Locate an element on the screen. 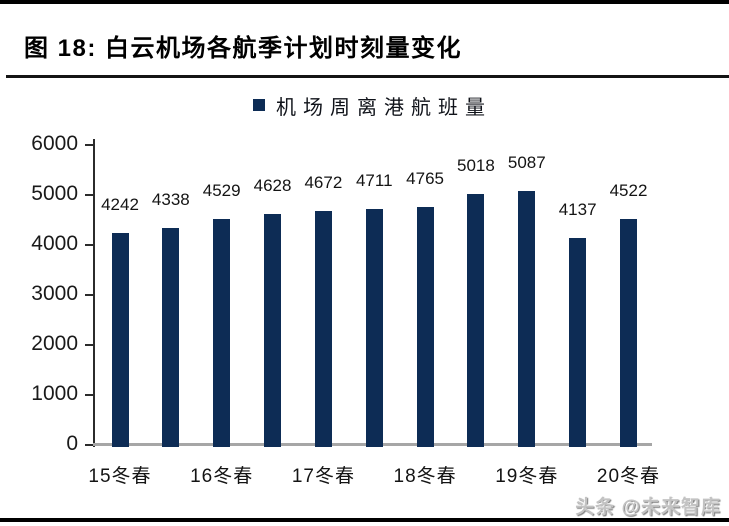 This screenshot has height=526, width=729. bar-value-label: 4242 is located at coordinates (120, 204).